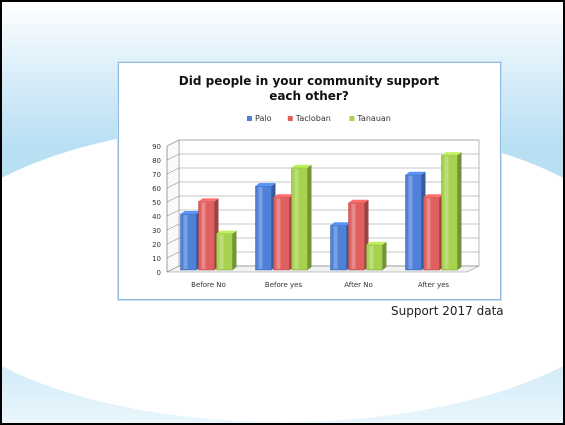 This screenshot has height=425, width=565. Describe the element at coordinates (160, 210) in the screenshot. I see `y-axis: 0 10 20 30 40 50 60 70 80 90` at that location.